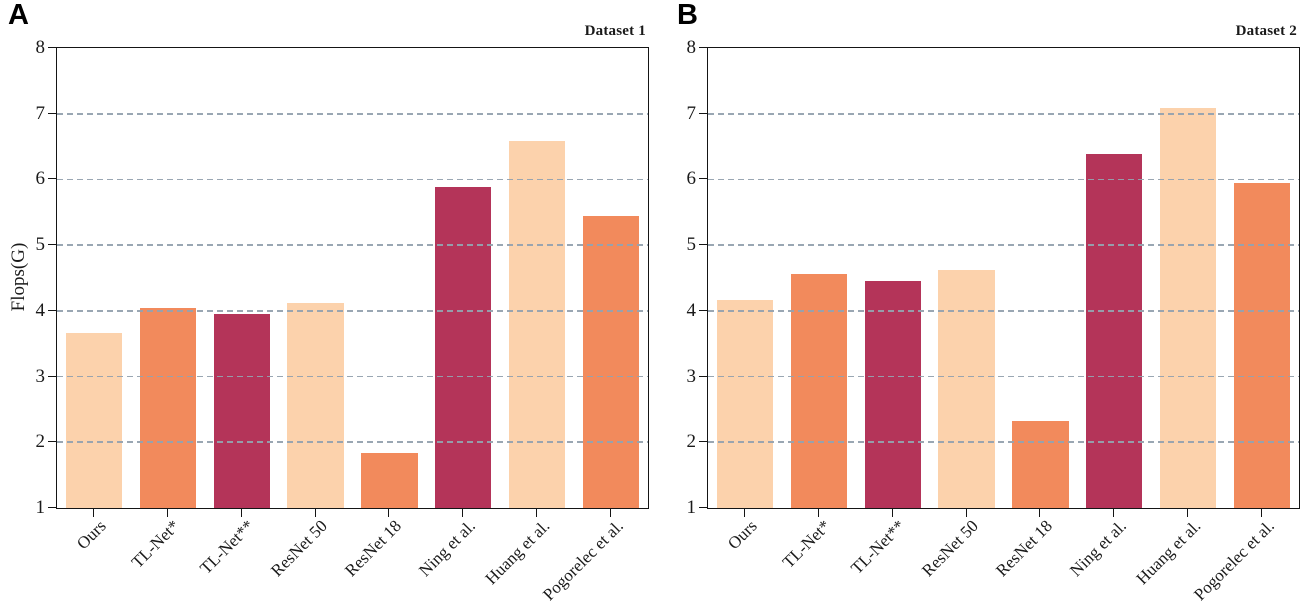 This screenshot has height=603, width=1302. Describe the element at coordinates (1266, 31) in the screenshot. I see `panel-b-title: Dataset 2` at that location.